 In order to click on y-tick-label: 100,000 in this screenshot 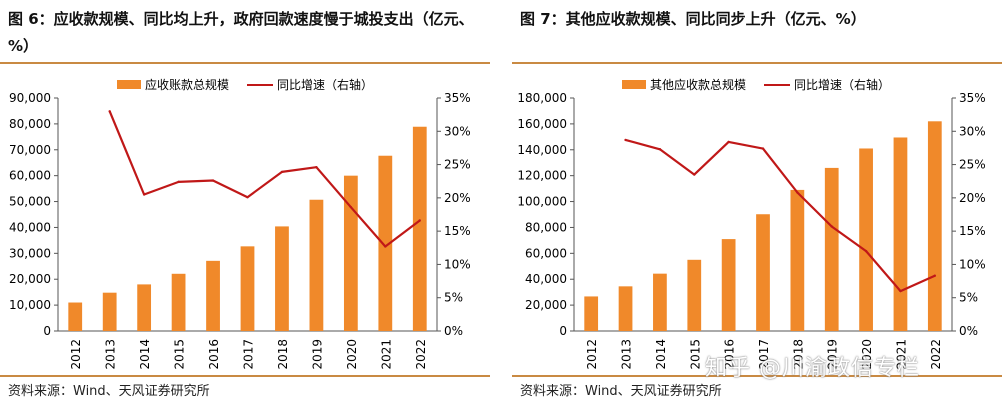, I will do `click(542, 202)`.